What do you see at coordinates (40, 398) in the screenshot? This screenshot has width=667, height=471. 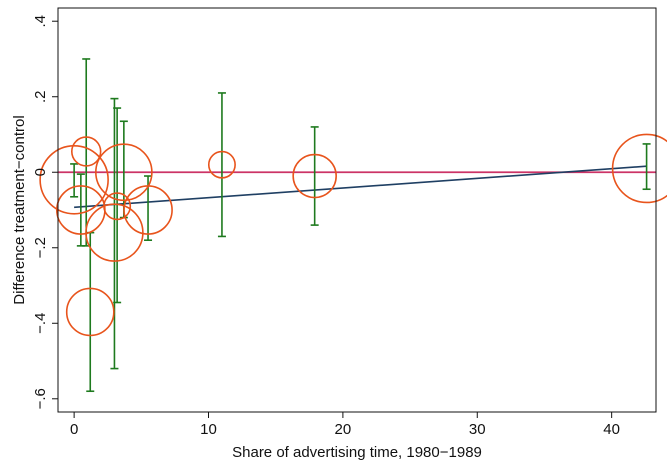 I see `y-tick-label-0: −.6` at bounding box center [40, 398].